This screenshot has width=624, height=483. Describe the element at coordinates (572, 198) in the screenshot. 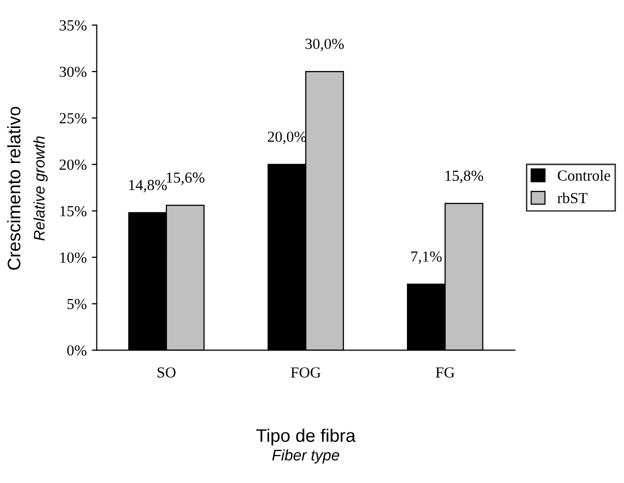

I see `legend-label: rbST` at that location.